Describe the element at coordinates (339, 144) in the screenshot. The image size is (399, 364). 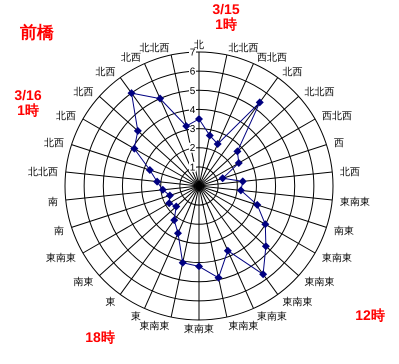
I see `spoke-label: 西` at that location.